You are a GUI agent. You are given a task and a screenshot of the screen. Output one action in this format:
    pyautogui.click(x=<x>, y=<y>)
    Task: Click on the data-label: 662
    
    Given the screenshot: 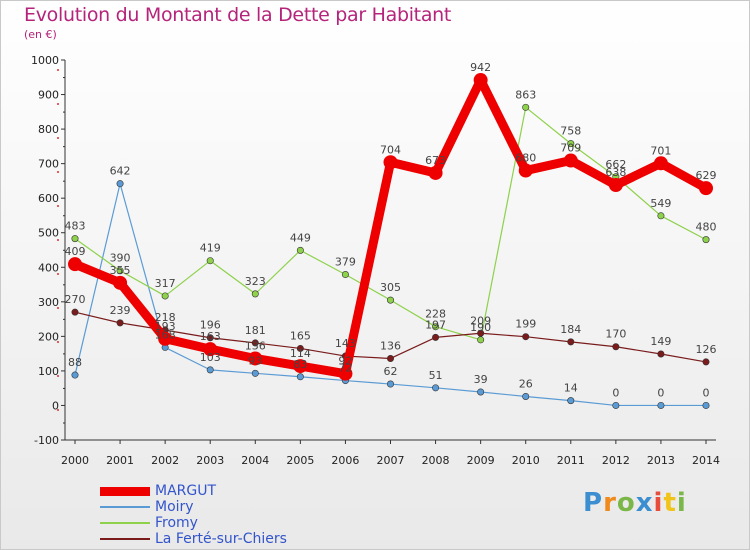 What is the action you would take?
    pyautogui.click(x=615, y=164)
    